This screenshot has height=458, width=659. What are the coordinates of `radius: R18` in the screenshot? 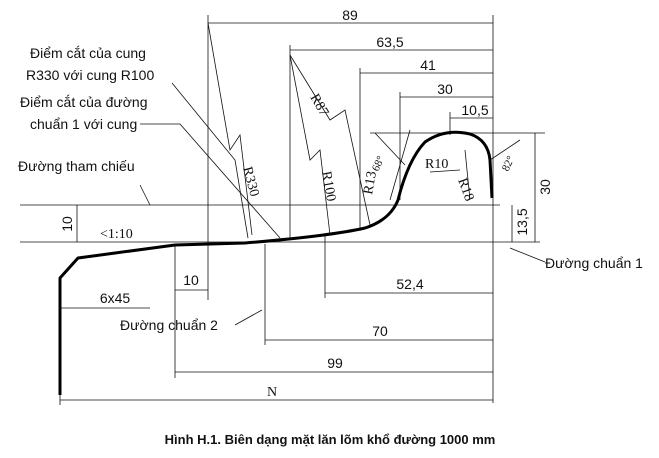 It's located at (465, 189).